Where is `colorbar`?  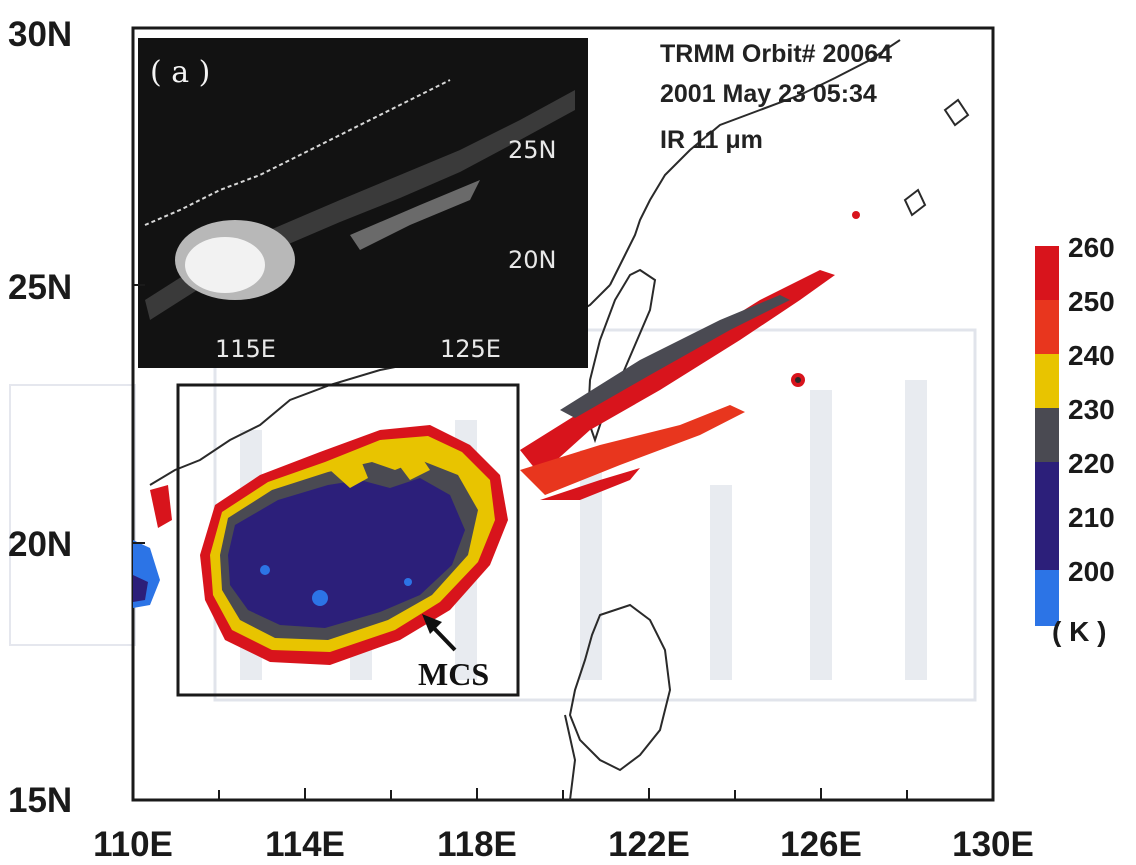 colorbar is located at coordinates (1047, 436).